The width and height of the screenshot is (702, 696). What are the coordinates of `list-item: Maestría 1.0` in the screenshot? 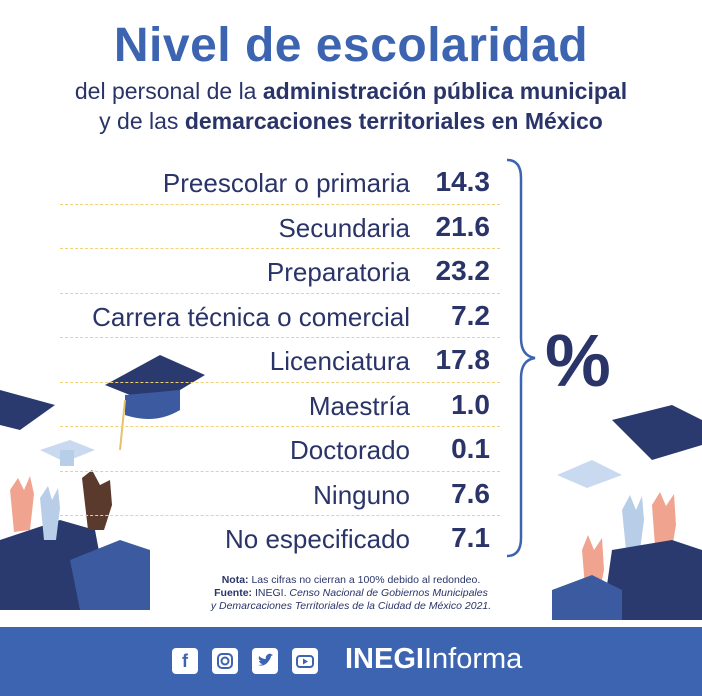 It's located at (280, 405).